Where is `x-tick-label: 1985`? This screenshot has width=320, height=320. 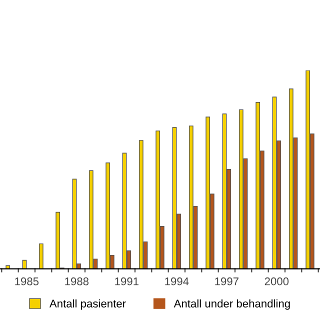
x-tick-label: 1985 is located at coordinates (27, 281).